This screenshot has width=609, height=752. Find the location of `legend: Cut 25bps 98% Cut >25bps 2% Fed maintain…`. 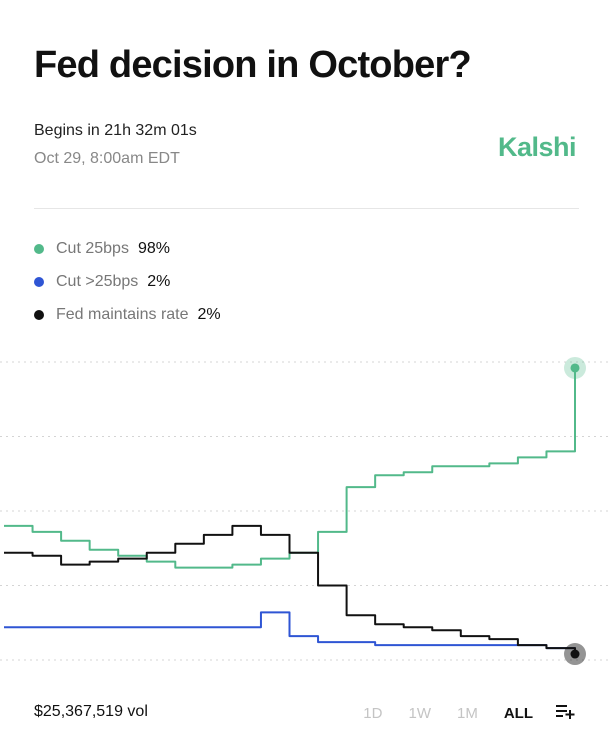

legend: Cut 25bps 98% Cut >25bps 2% Fed maintain… is located at coordinates (127, 281).